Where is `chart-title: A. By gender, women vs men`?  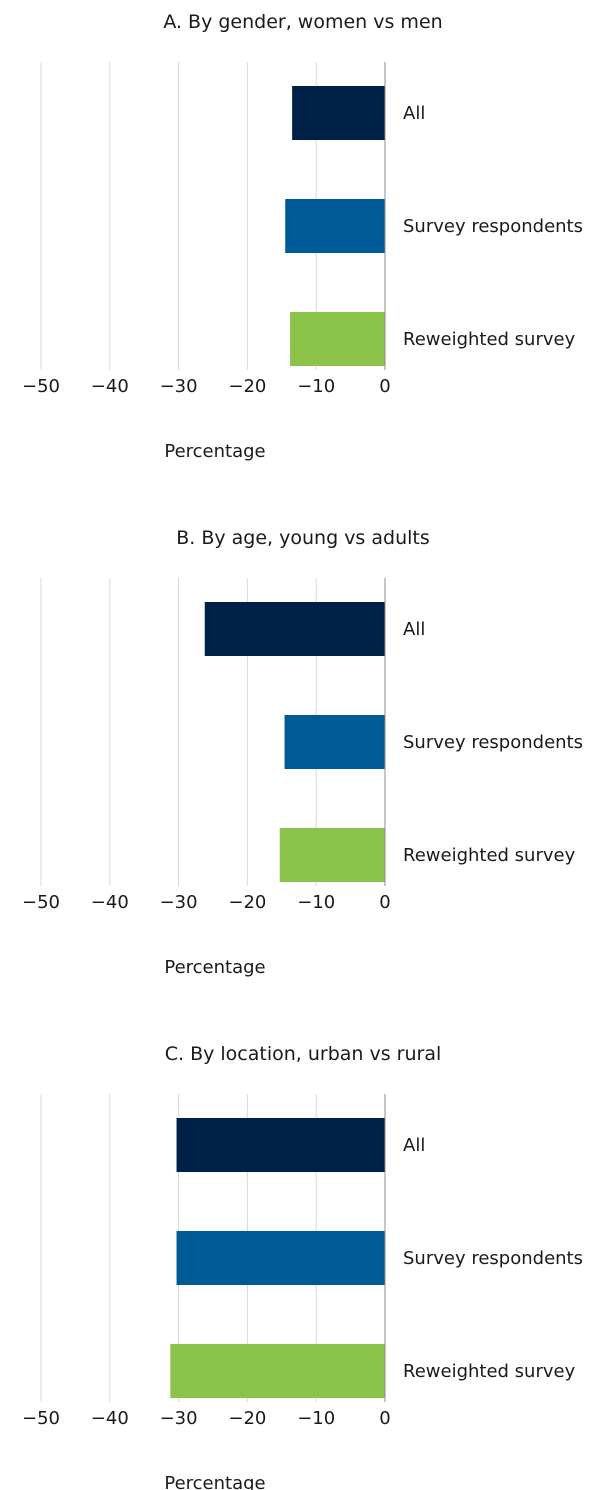
chart-title: A. By gender, women vs men is located at coordinates (302, 22).